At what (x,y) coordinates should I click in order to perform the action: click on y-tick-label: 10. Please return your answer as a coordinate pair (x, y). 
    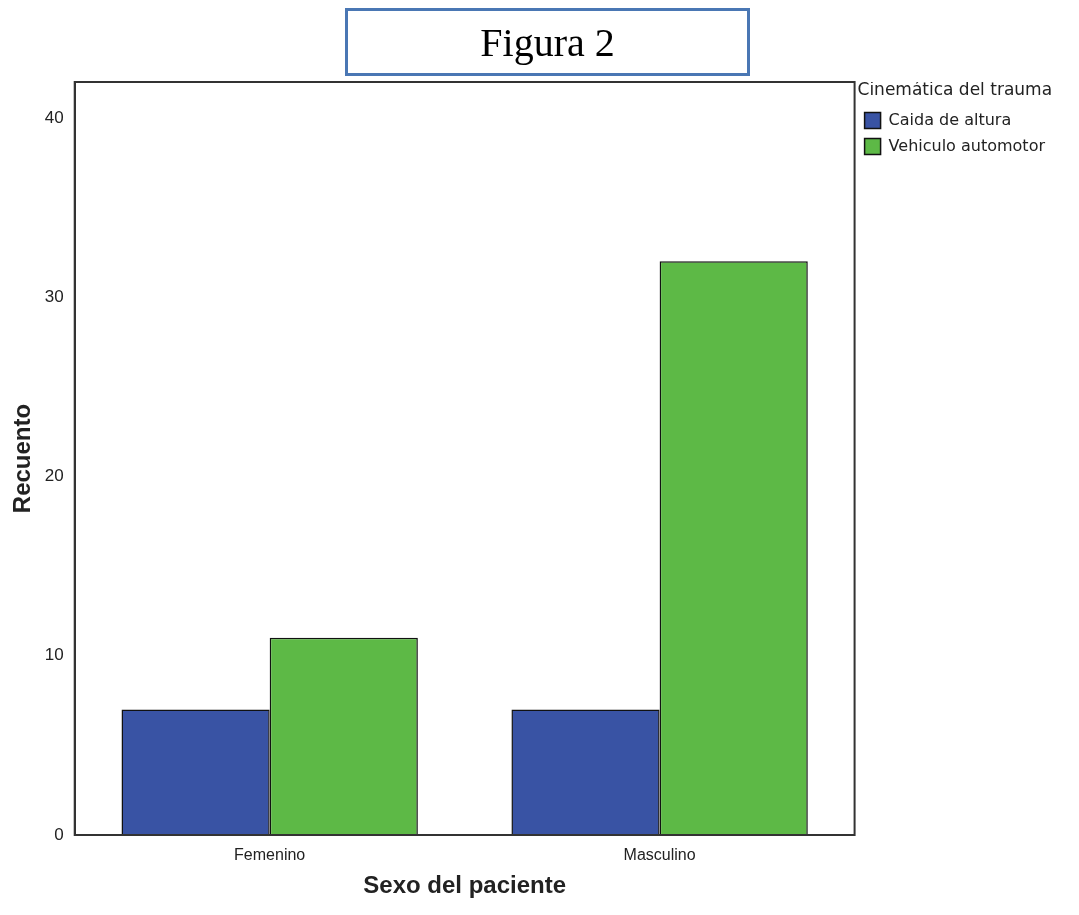
    Looking at the image, I should click on (54, 655).